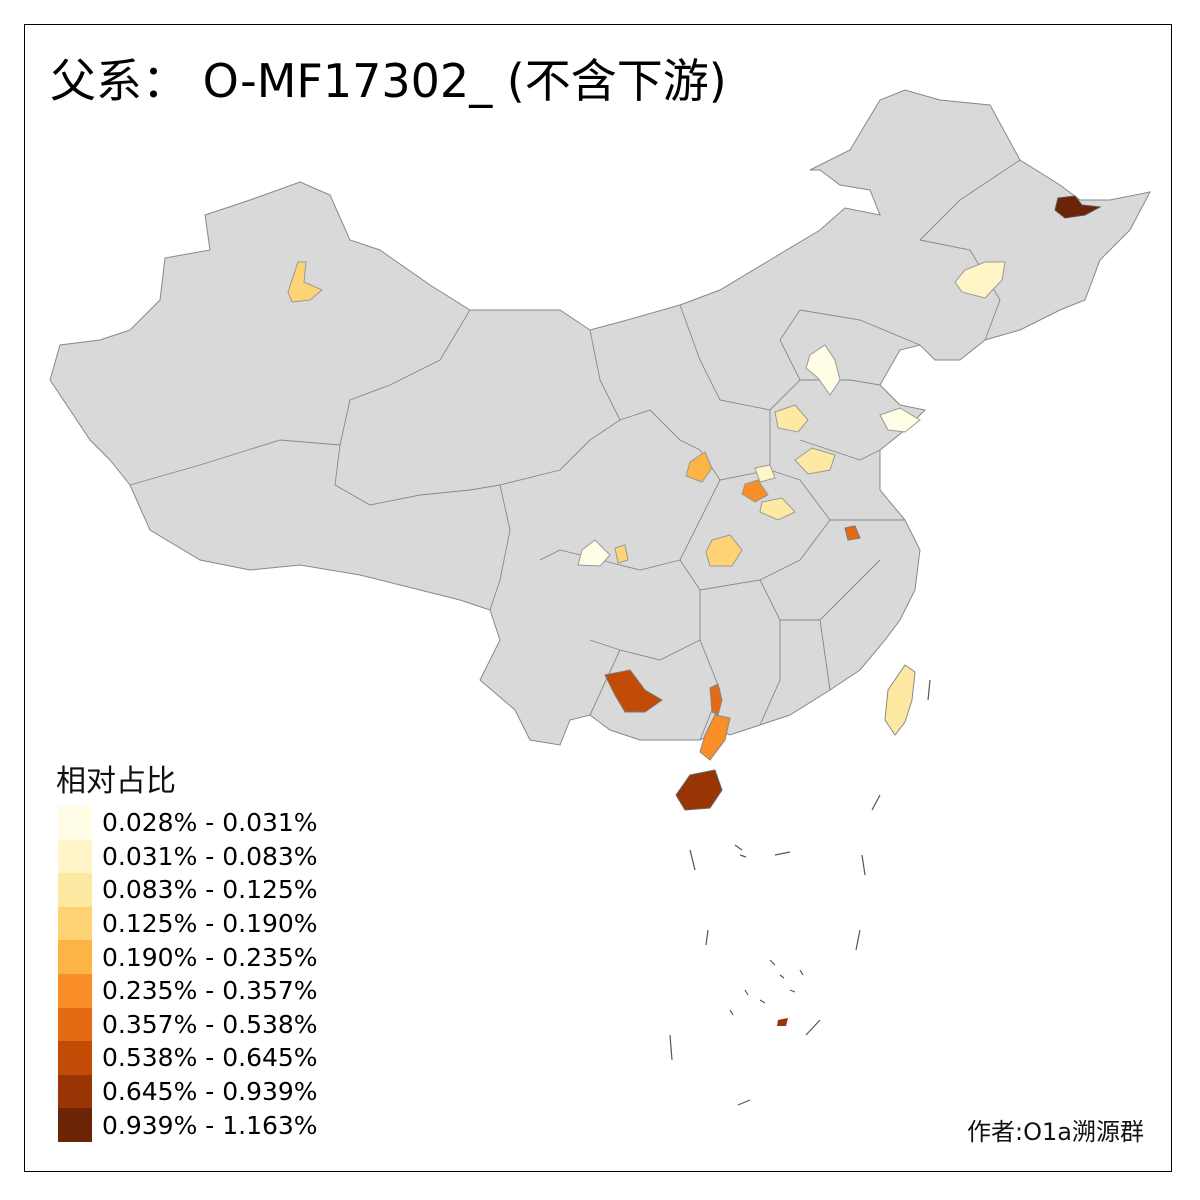 Image resolution: width=1200 pixels, height=1200 pixels. I want to click on legend-item: 0.645% - 0.939%, so click(188, 1091).